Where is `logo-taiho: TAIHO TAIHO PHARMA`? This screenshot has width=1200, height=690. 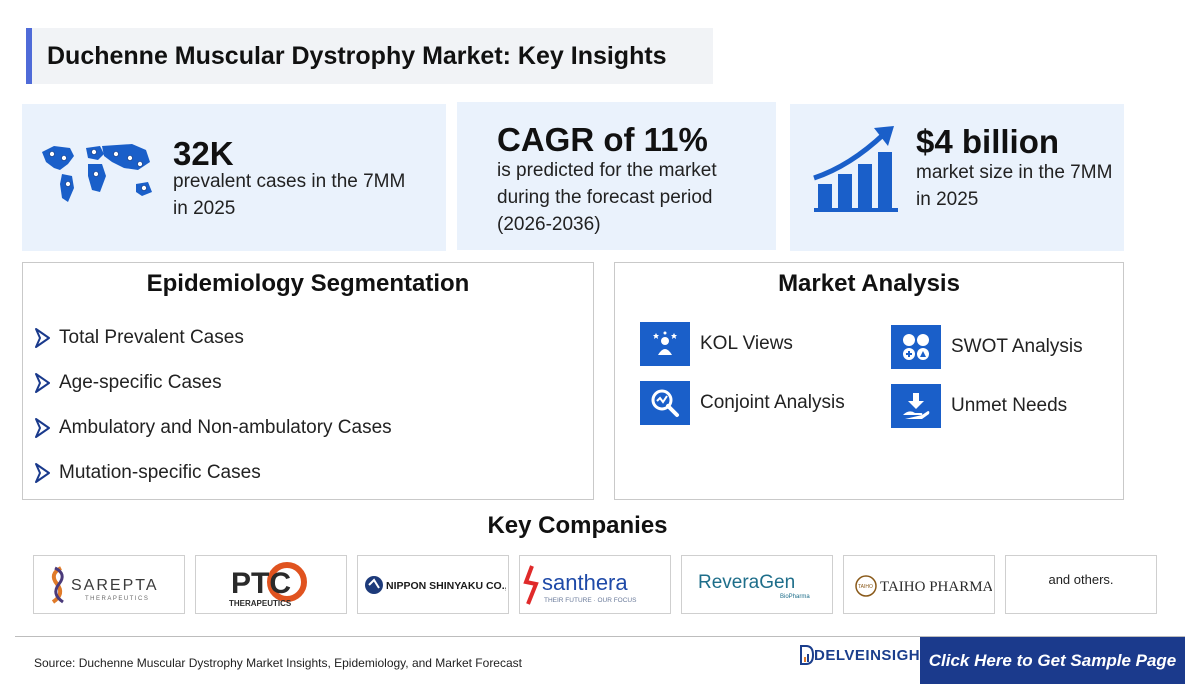 logo-taiho: TAIHO TAIHO PHARMA is located at coordinates (919, 584).